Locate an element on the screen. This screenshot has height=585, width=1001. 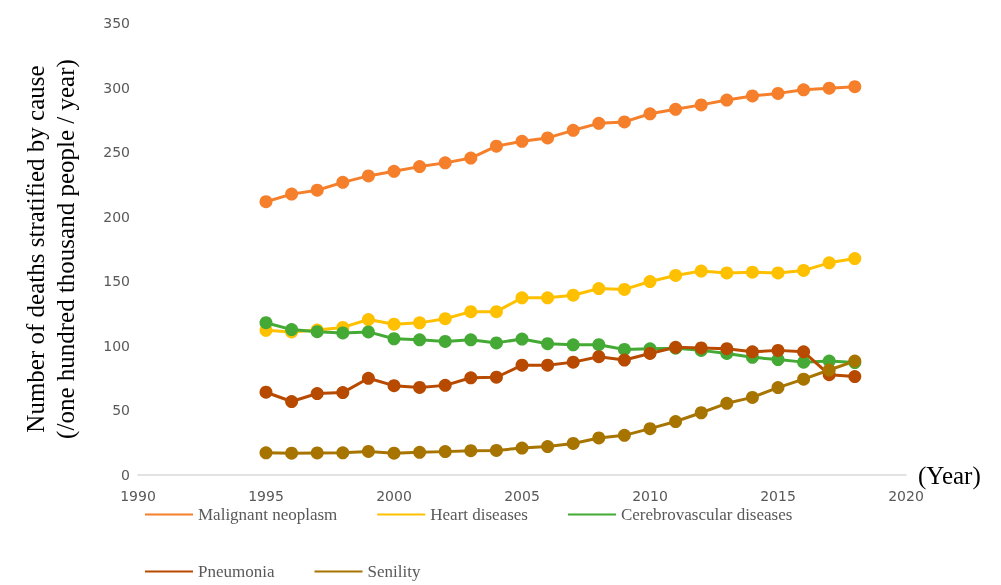
y-tick-label: 250 is located at coordinates (116, 152).